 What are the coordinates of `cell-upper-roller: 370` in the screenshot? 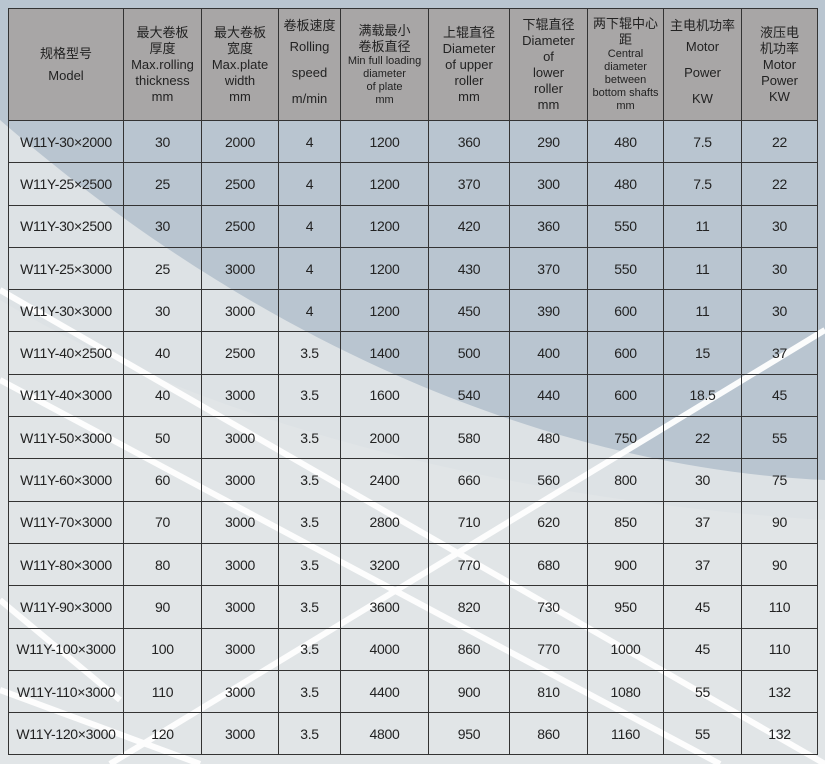 It's located at (469, 184).